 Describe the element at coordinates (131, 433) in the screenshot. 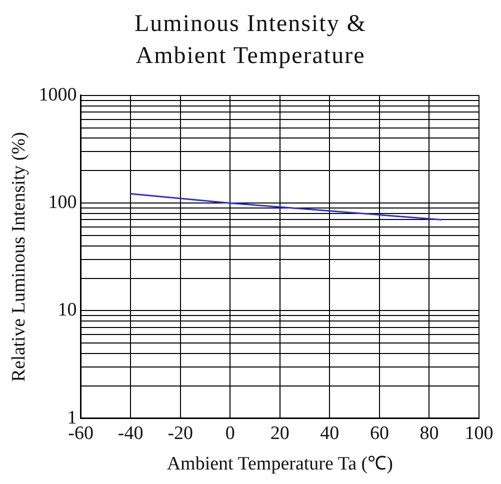

I see `x-tick-label: -40` at that location.